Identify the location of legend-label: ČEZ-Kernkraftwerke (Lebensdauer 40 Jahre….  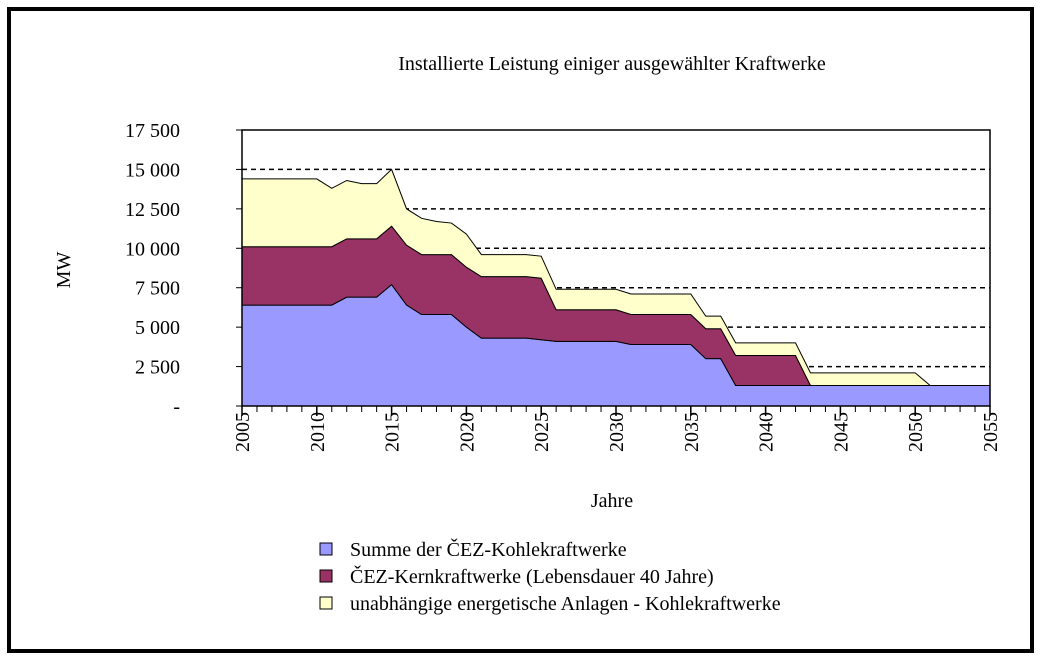
(532, 576).